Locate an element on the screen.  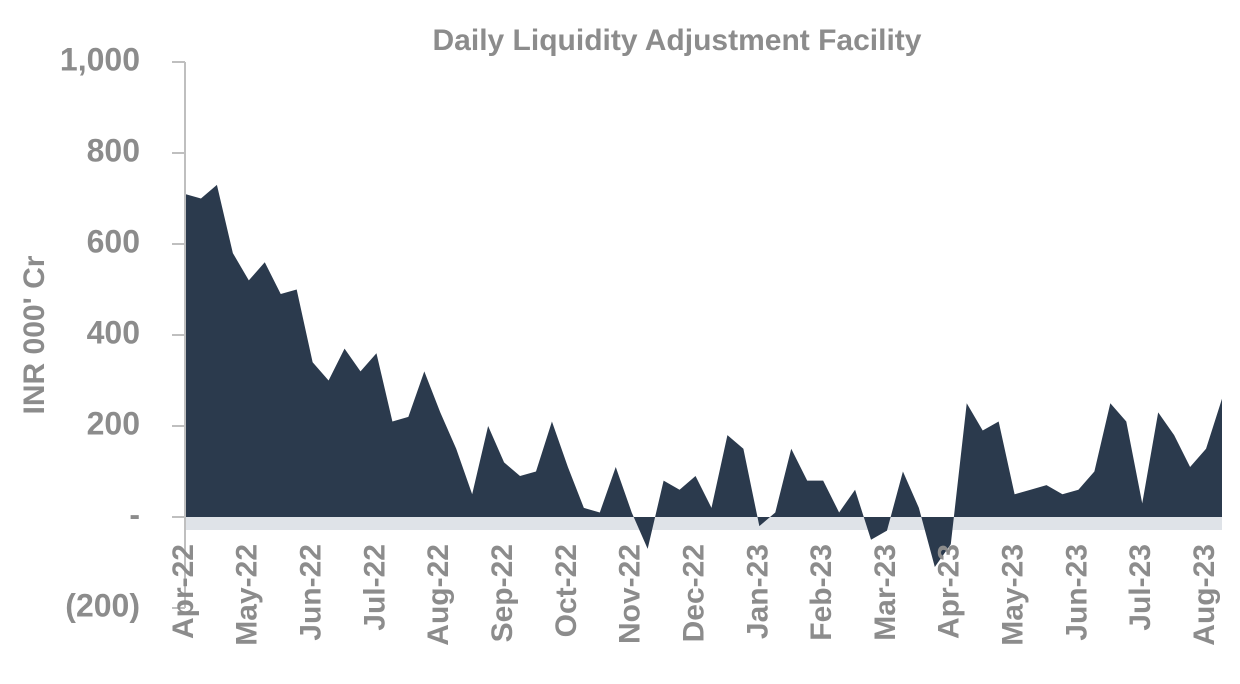
x-tick-label: May-22 is located at coordinates (247, 595).